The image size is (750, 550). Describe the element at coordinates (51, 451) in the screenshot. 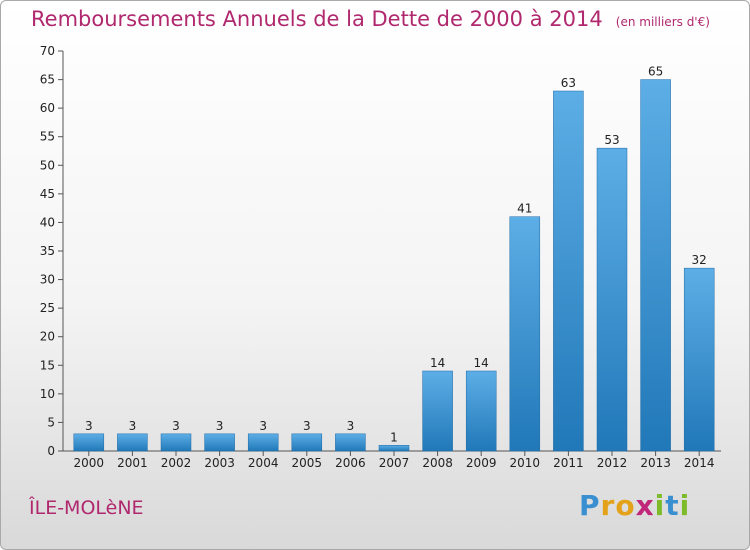

I see `y-tick-label: 0` at that location.